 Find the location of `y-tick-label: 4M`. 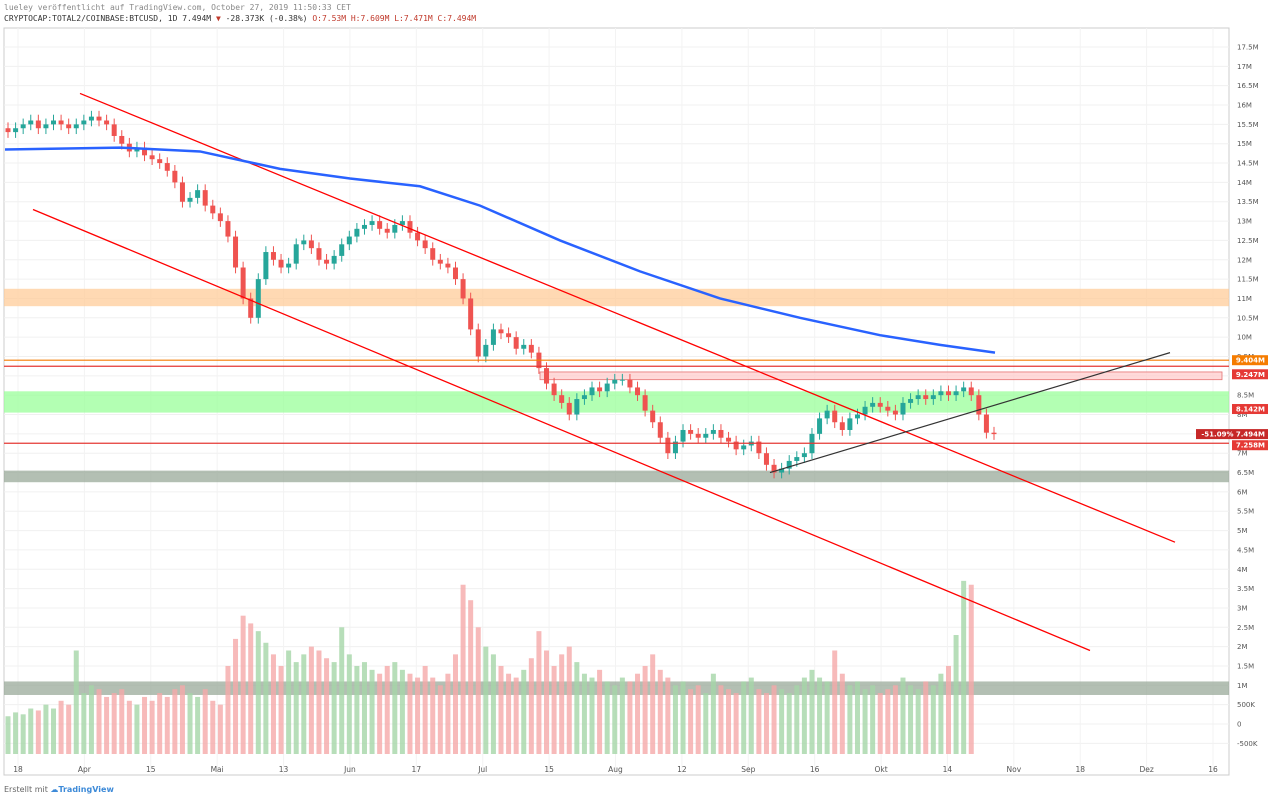

y-tick-label: 4M is located at coordinates (1242, 570).